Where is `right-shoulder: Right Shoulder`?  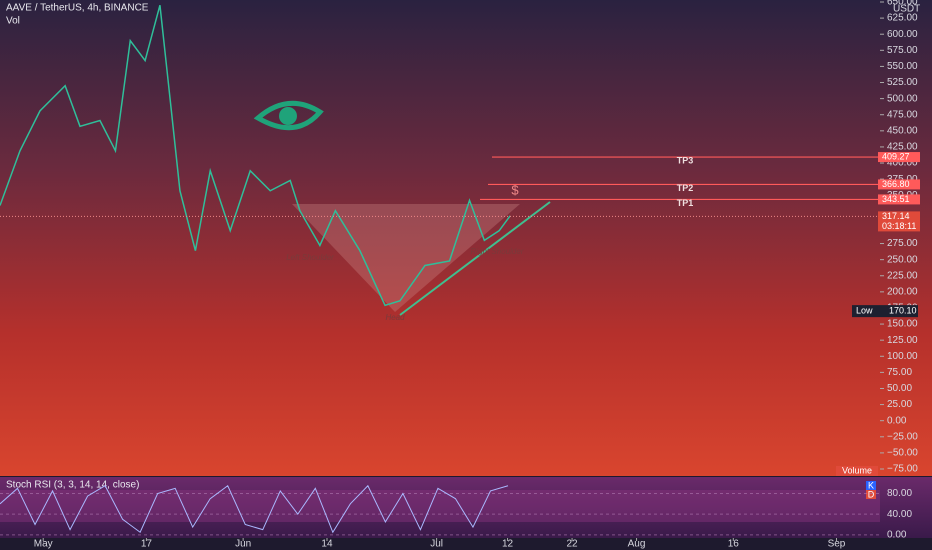
right-shoulder: Right Shoulder is located at coordinates (497, 251).